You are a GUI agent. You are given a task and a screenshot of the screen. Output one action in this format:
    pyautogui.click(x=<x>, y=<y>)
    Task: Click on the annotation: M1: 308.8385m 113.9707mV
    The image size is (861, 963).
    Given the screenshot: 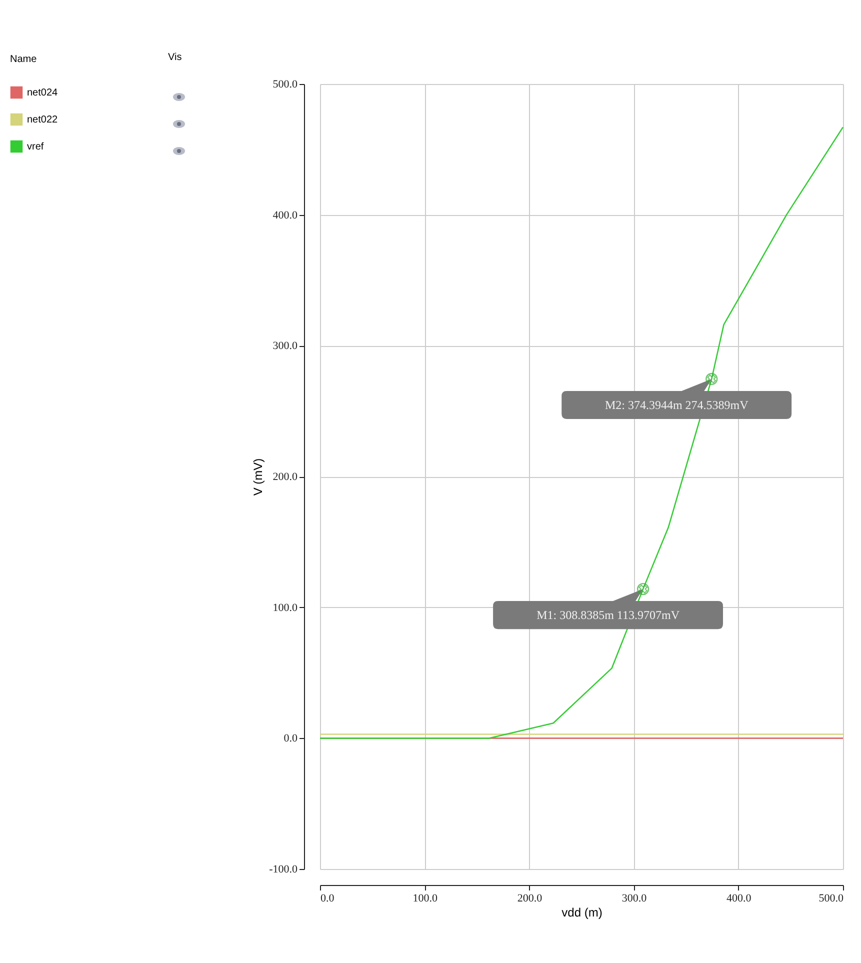 What is the action you would take?
    pyautogui.click(x=608, y=615)
    